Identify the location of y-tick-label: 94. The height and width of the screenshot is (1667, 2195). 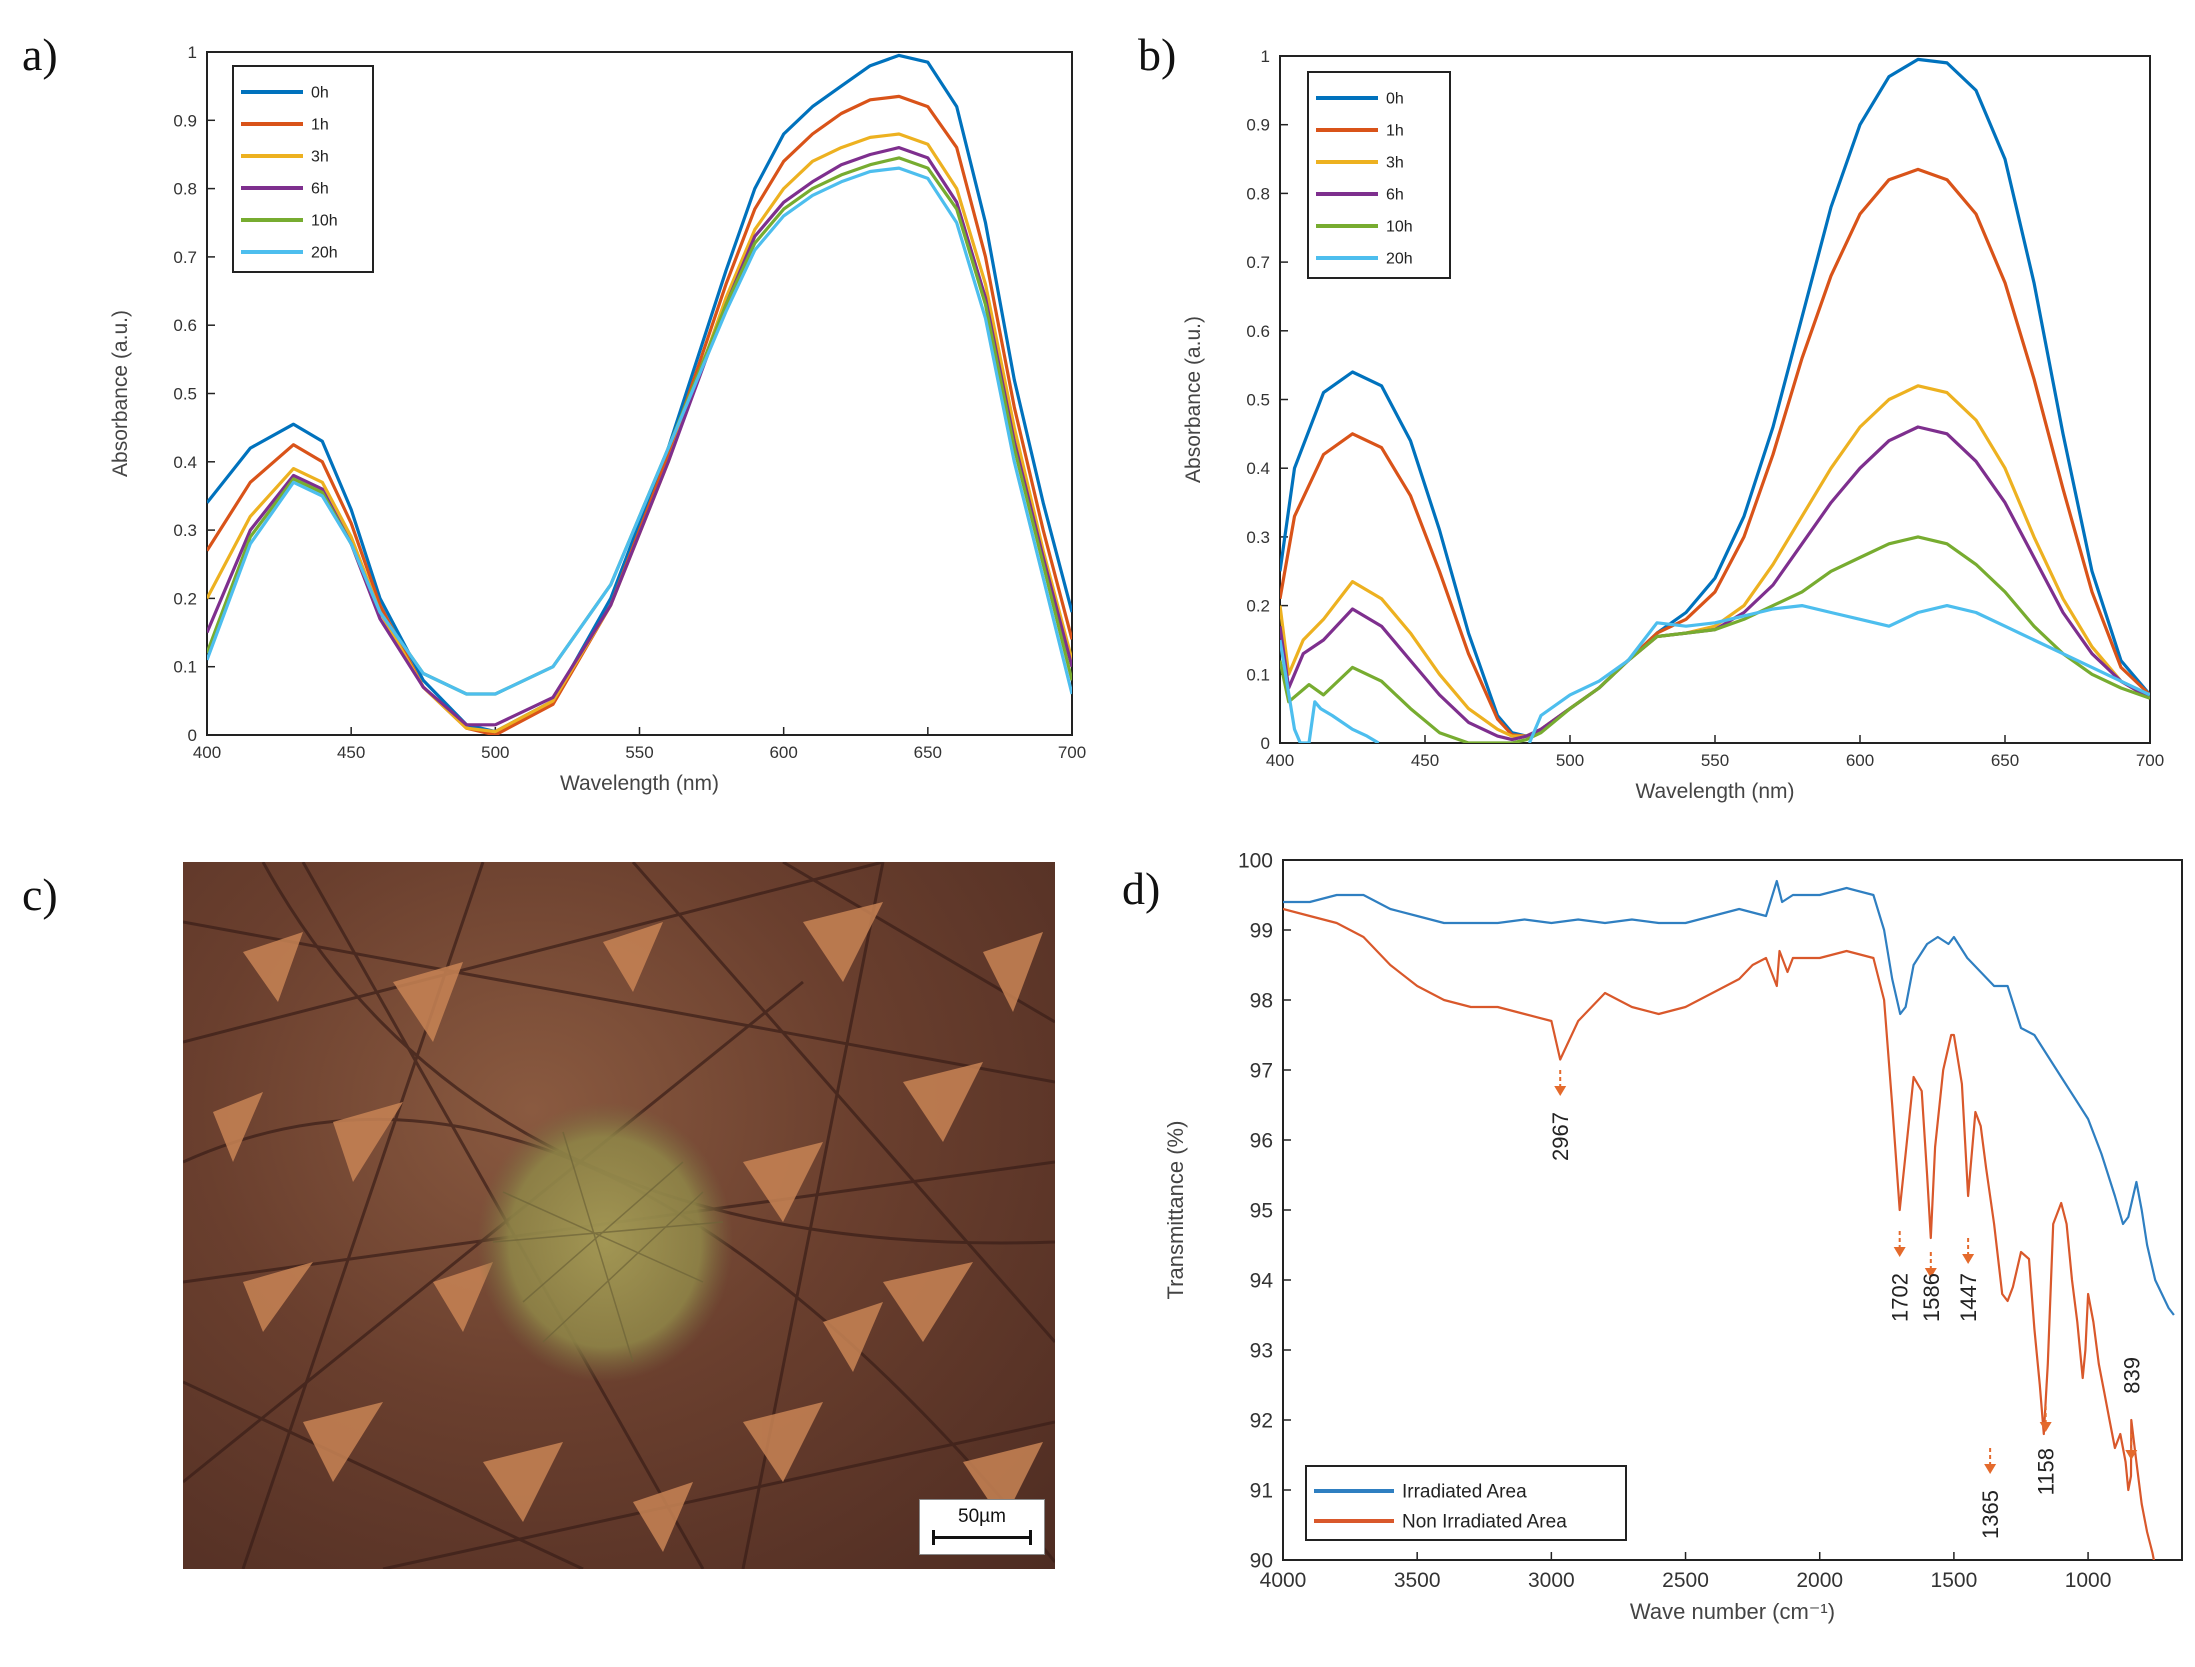
(1262, 1280).